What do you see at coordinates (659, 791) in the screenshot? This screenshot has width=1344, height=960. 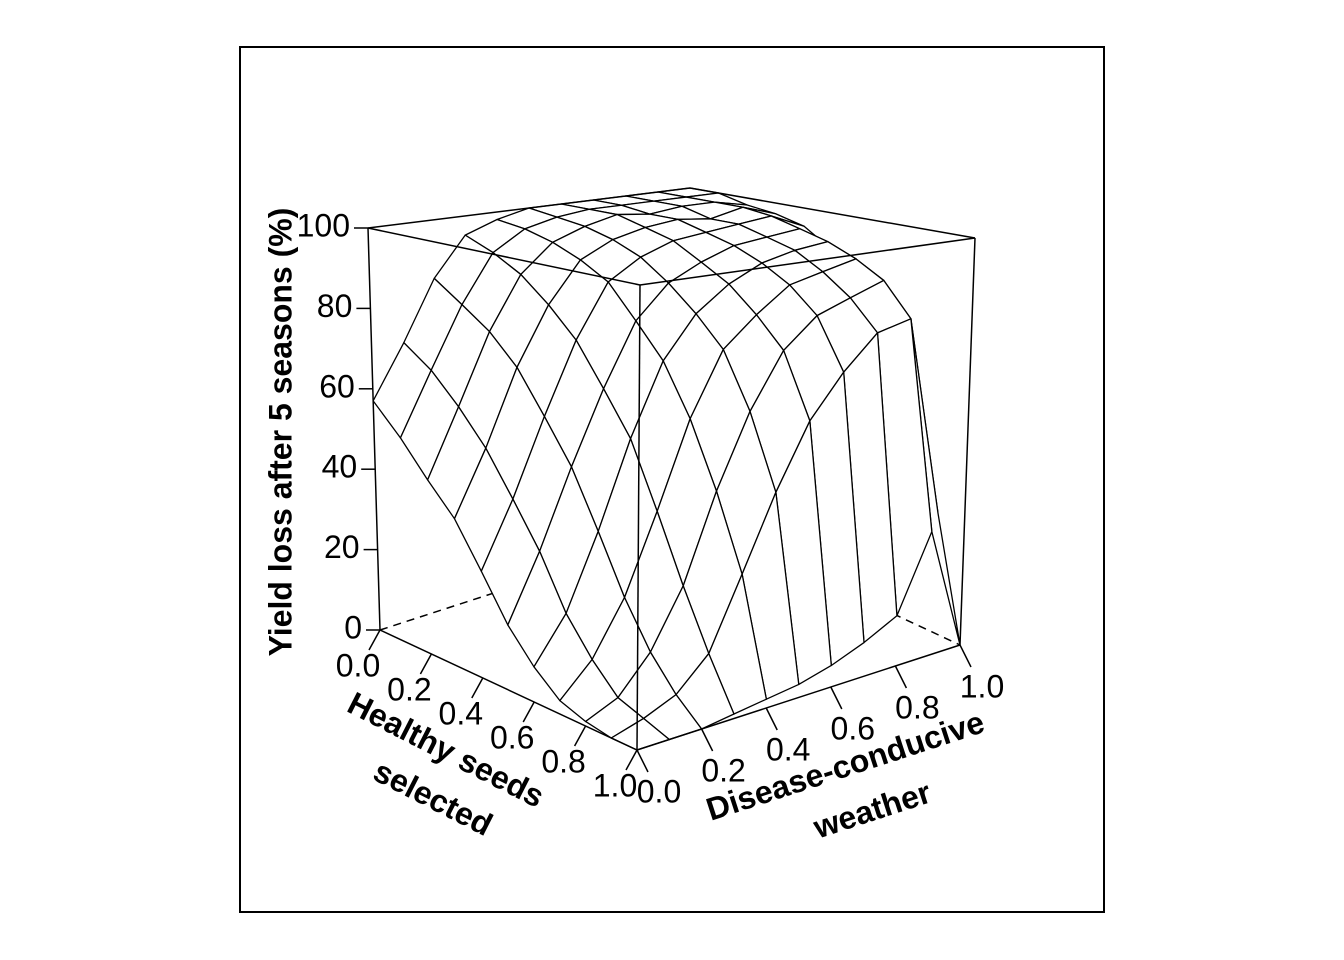 I see `y-tick-label: 0.0` at bounding box center [659, 791].